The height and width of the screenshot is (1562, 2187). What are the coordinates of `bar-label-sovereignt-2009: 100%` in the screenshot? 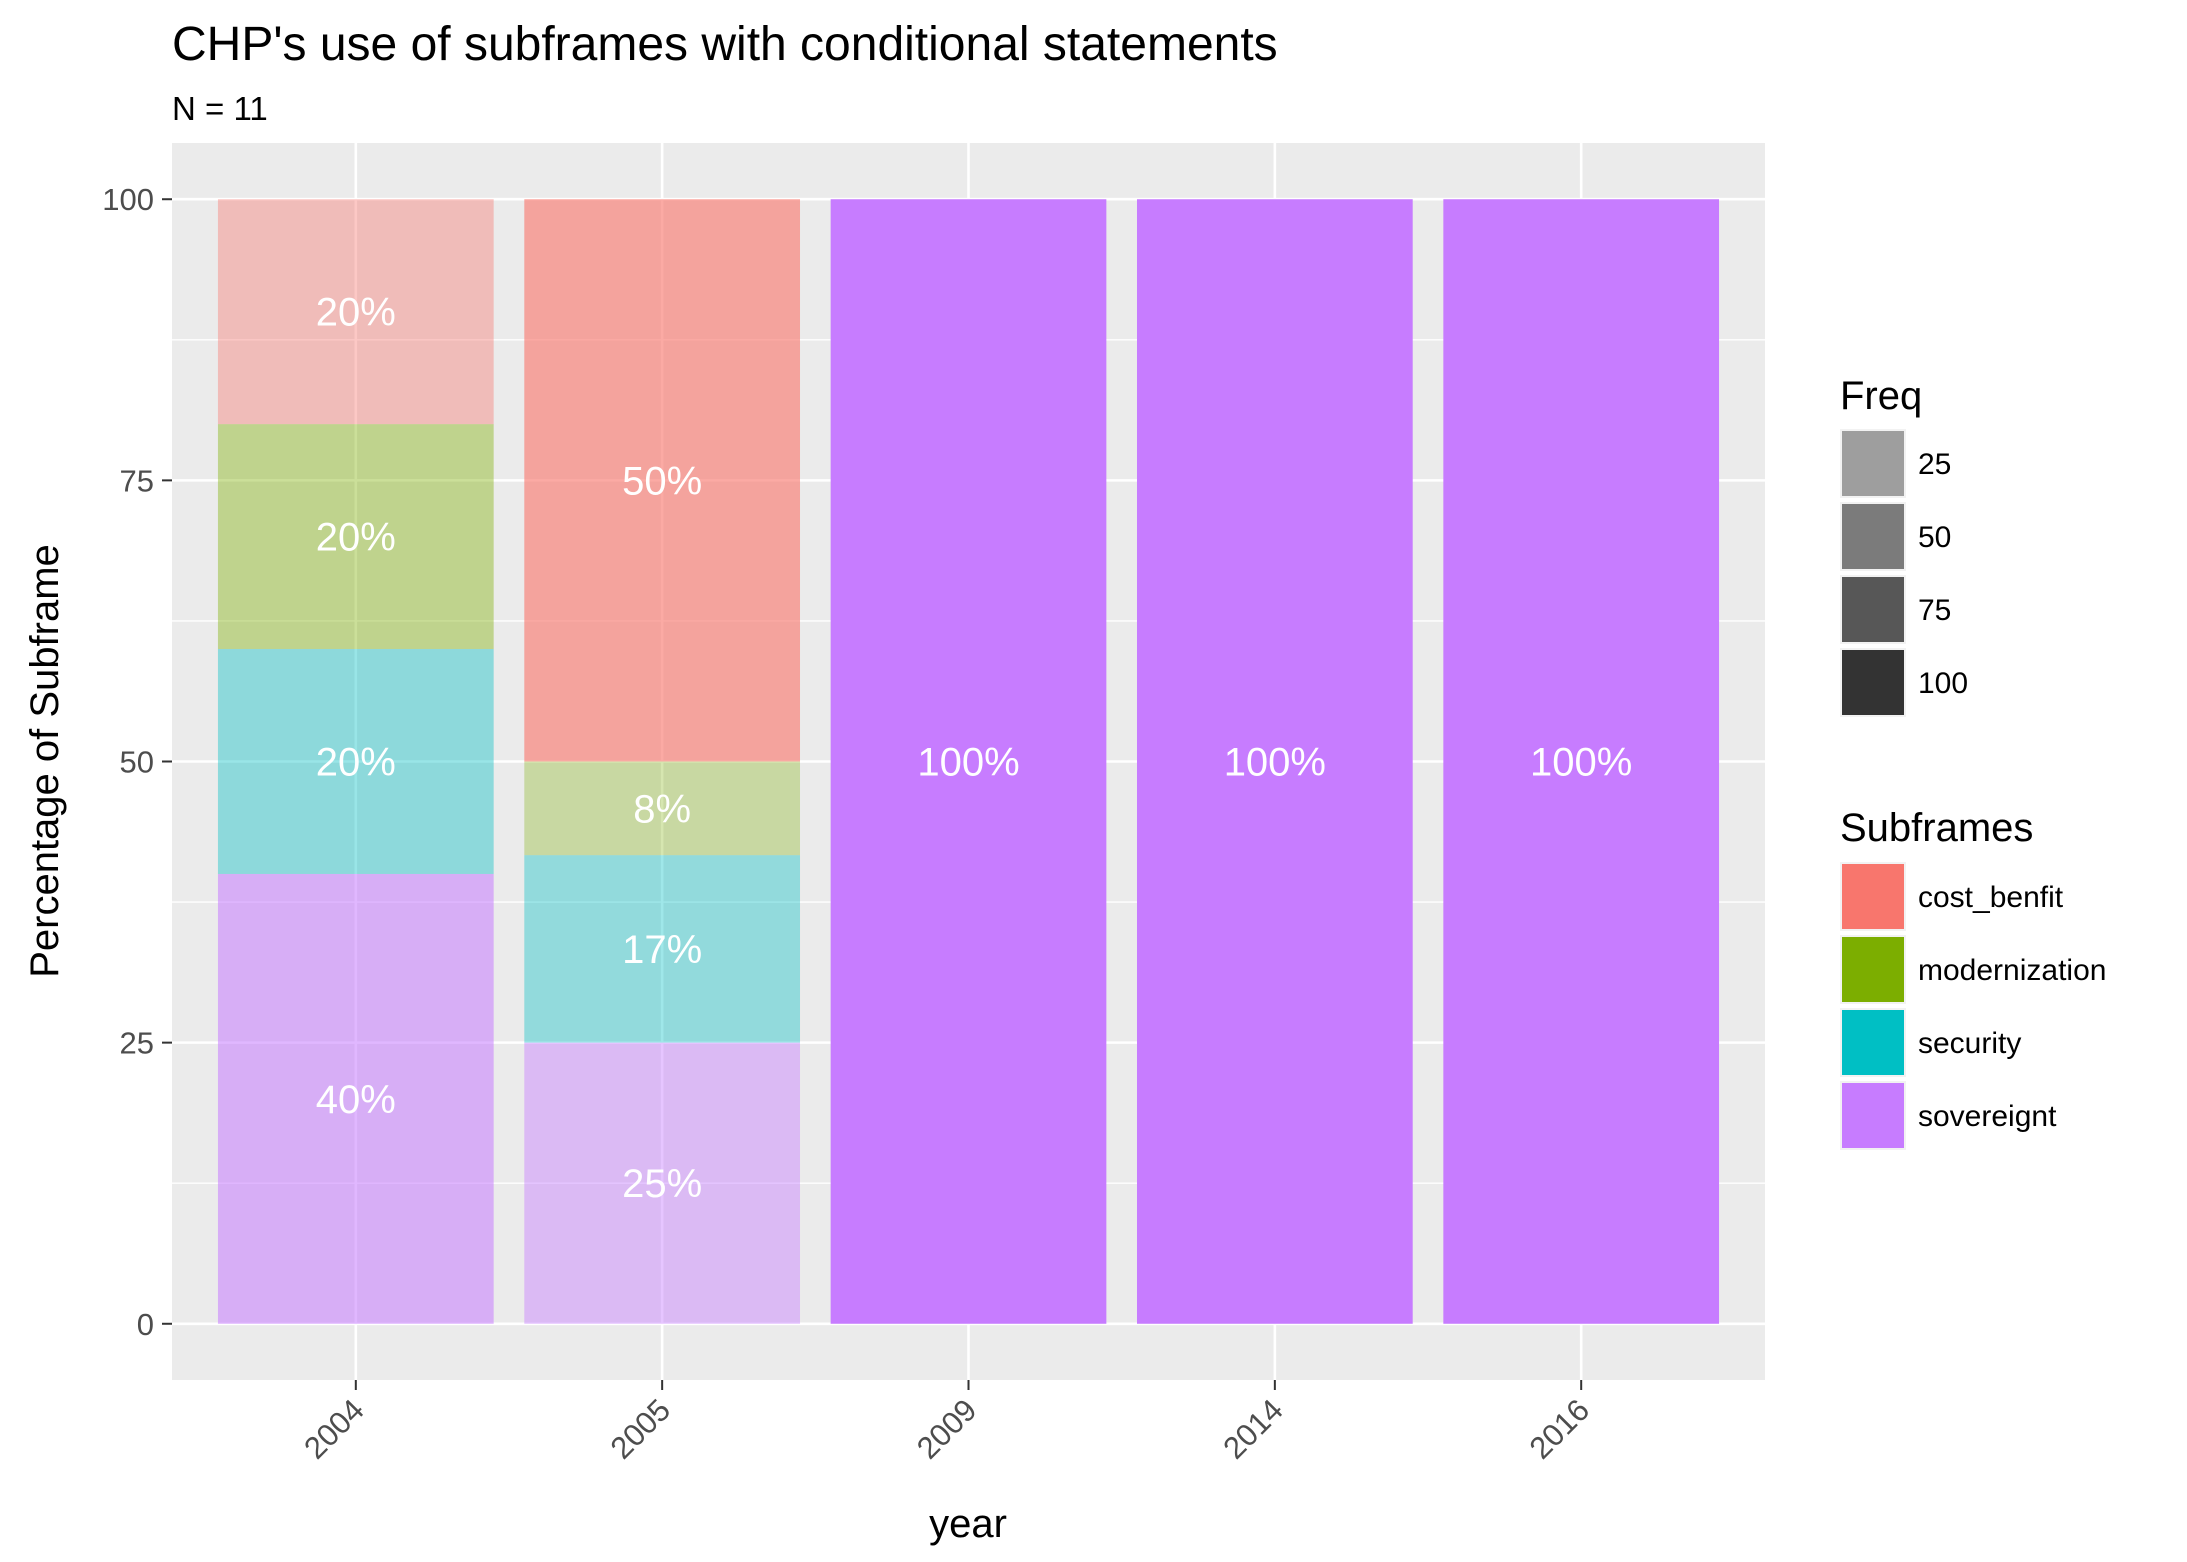 It's located at (968, 763).